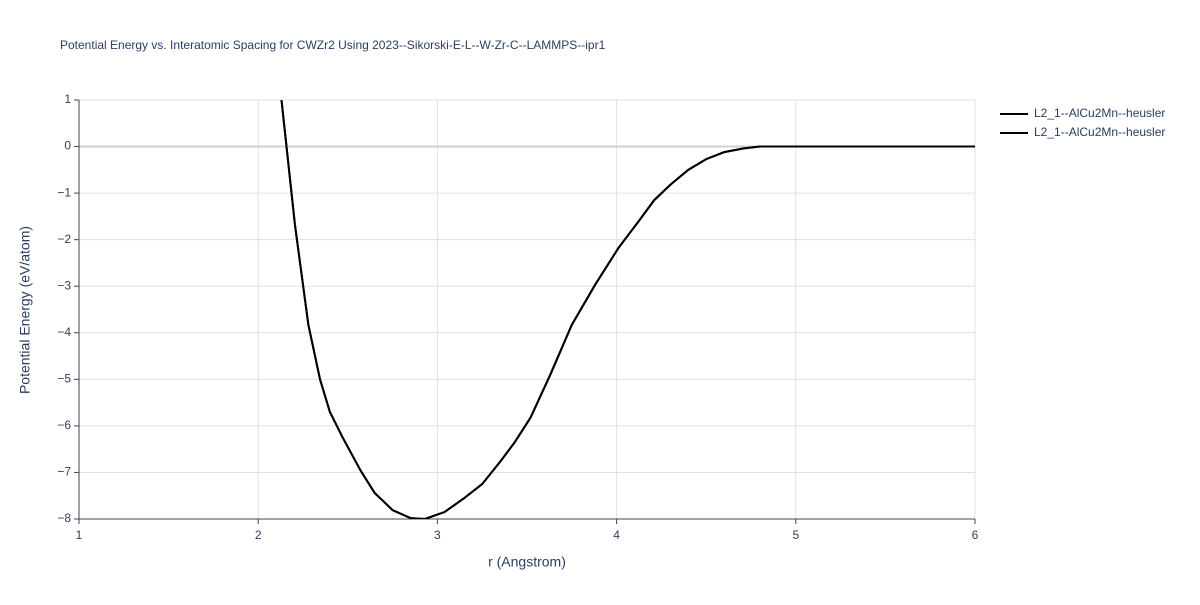  What do you see at coordinates (79, 535) in the screenshot?
I see `x-tick-label: 1` at bounding box center [79, 535].